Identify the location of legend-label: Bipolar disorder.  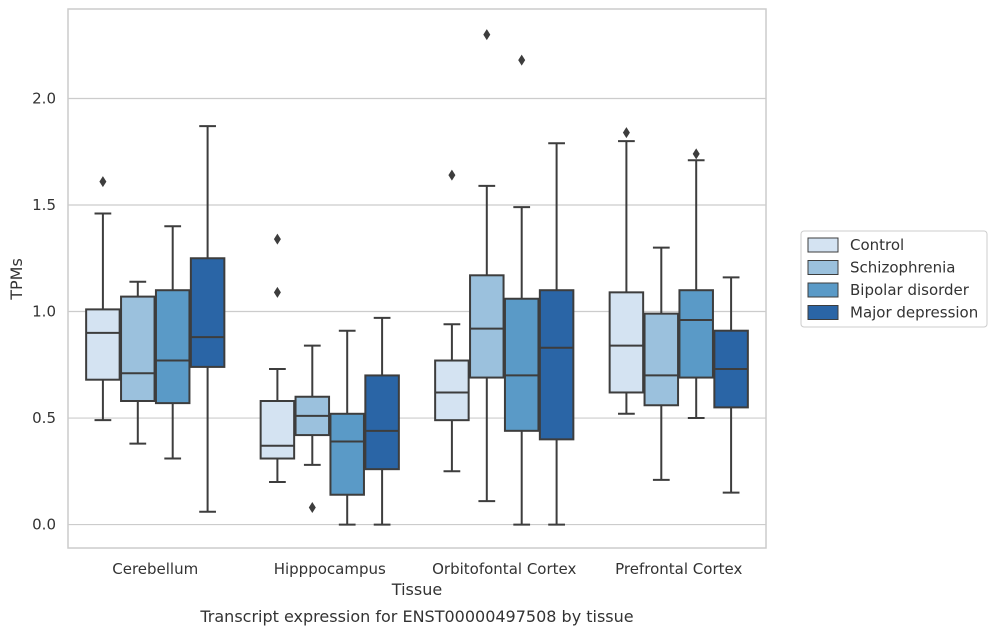
(910, 290).